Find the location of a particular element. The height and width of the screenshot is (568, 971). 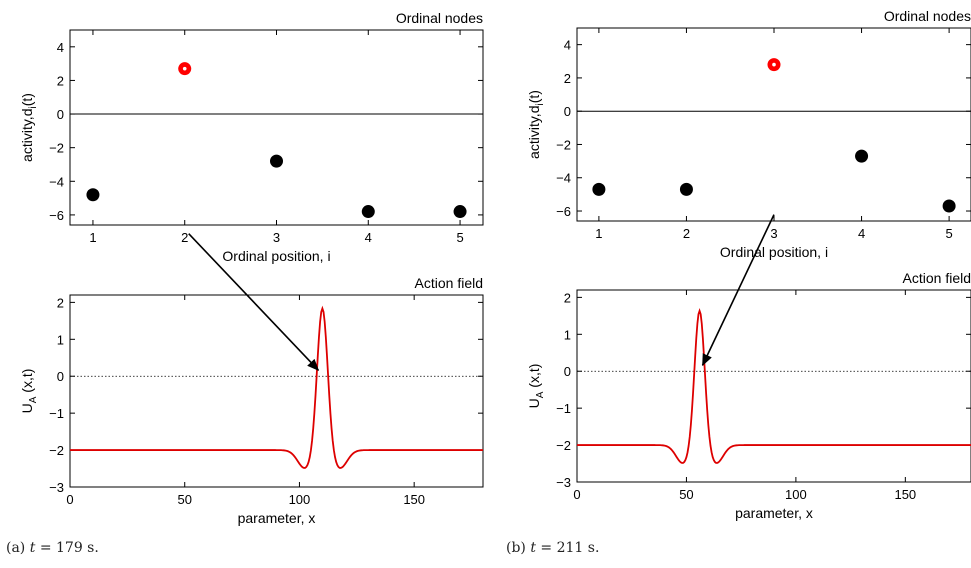

caption-a-variable: t is located at coordinates (32, 548).